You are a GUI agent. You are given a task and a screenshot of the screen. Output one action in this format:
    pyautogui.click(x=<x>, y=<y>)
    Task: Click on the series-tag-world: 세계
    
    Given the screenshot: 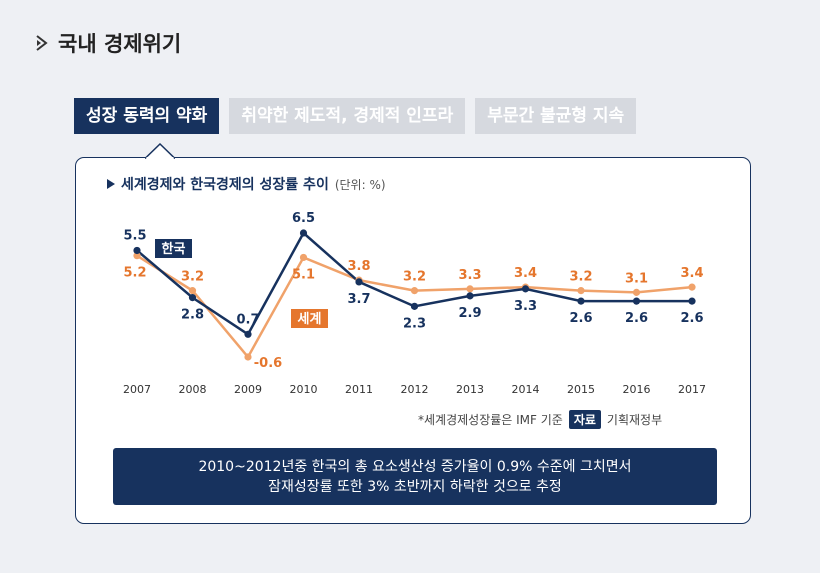 What is the action you would take?
    pyautogui.click(x=310, y=319)
    